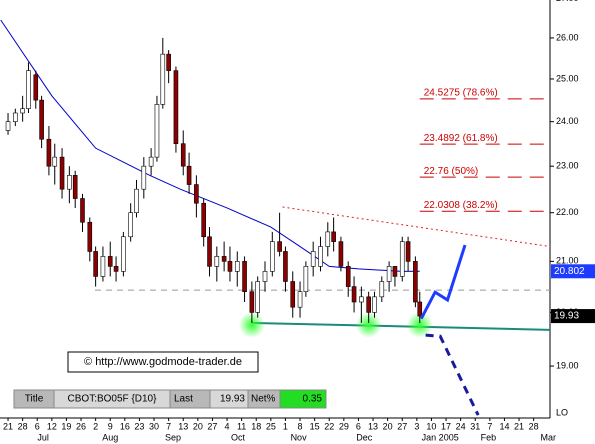 Image resolution: width=595 pixels, height=444 pixels. I want to click on copyright-box, so click(163, 362).